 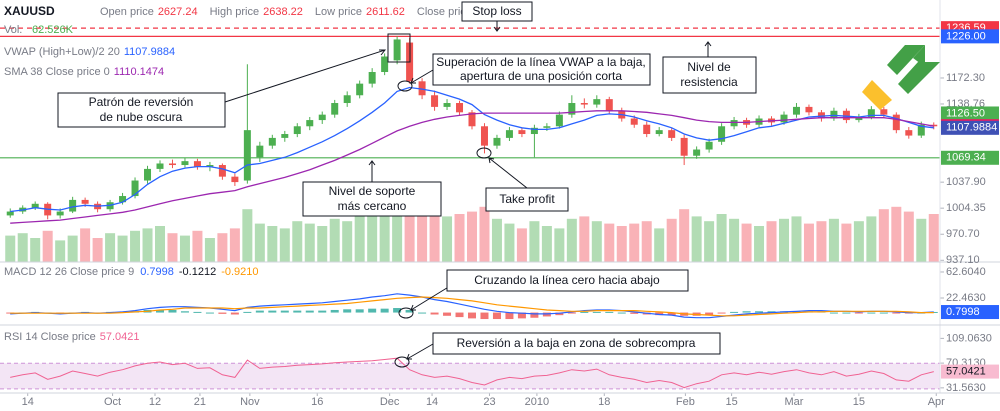 I want to click on rsi-line, so click(x=472, y=373).